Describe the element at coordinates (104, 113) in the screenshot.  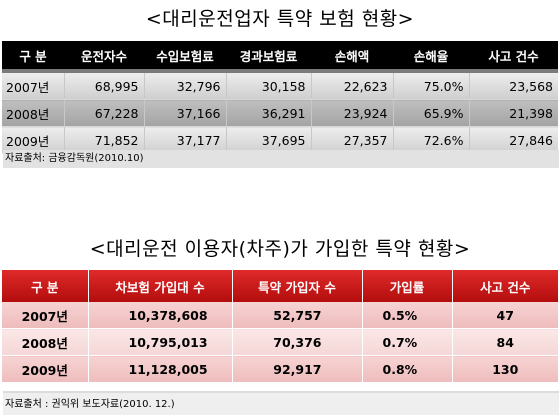
I see `cell-drivers: 67,228` at that location.